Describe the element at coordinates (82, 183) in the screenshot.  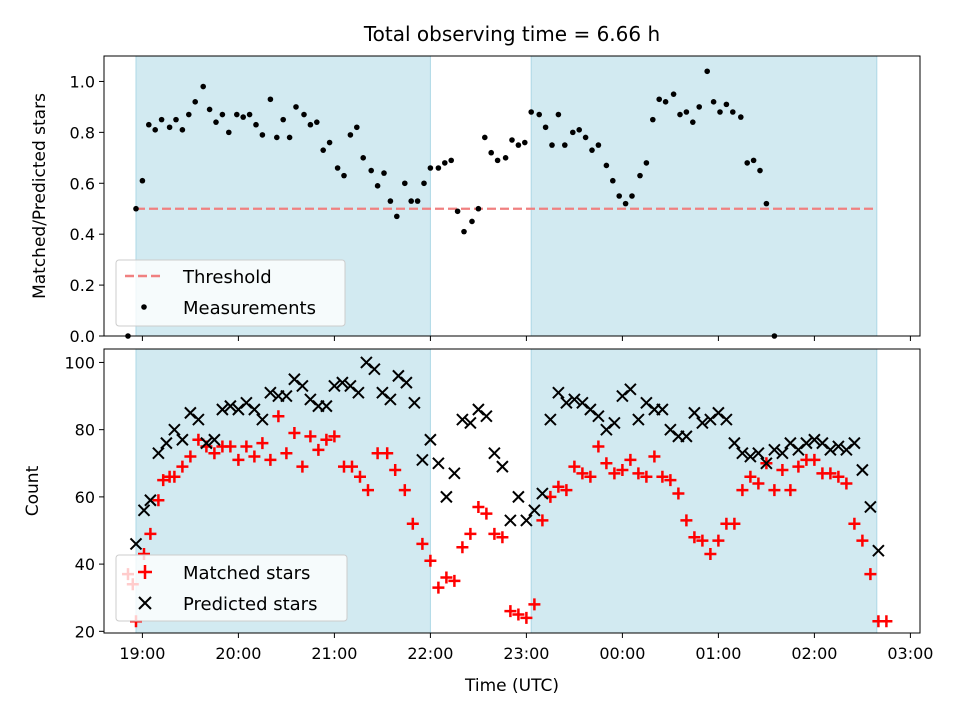
I see `y-tick-label: 0.6` at that location.